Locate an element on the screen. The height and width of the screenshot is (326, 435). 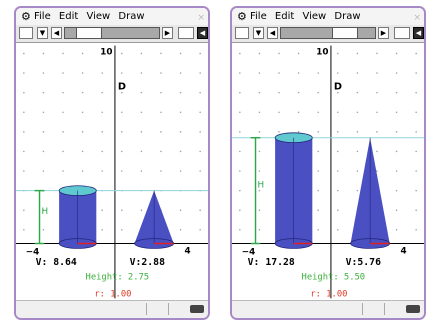
menu-items: File Edit View Draw is located at coordinates (308, 16).